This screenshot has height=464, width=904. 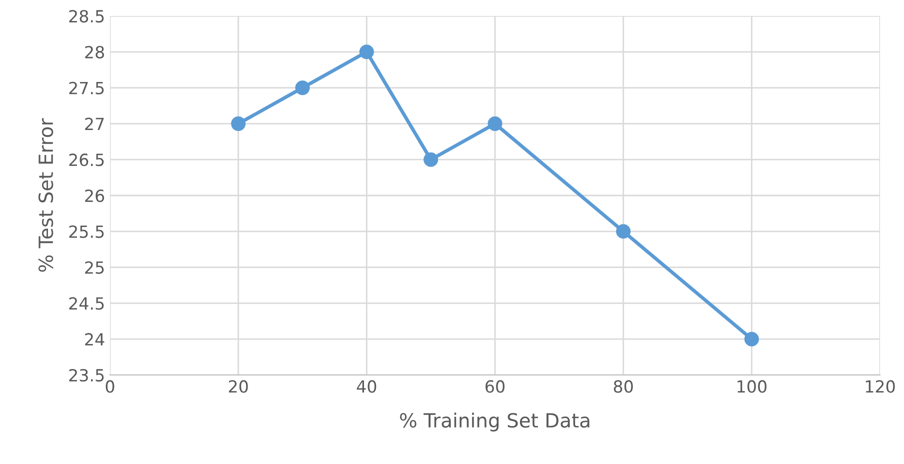 What do you see at coordinates (94, 195) in the screenshot?
I see `y-tick-label: 26` at bounding box center [94, 195].